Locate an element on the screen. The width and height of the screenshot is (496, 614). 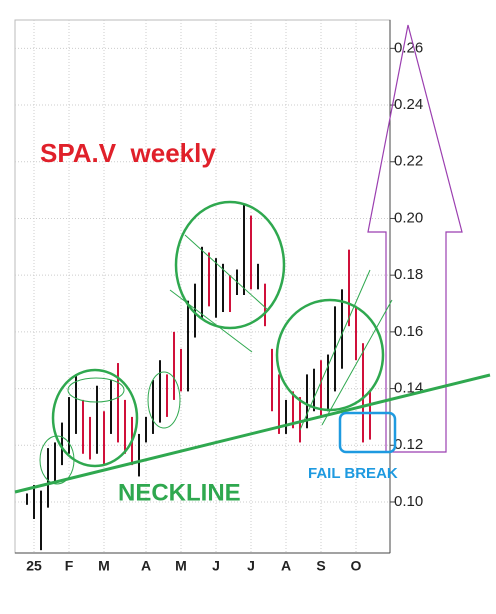
y-tick-label: 0.26 is located at coordinates (408, 47).